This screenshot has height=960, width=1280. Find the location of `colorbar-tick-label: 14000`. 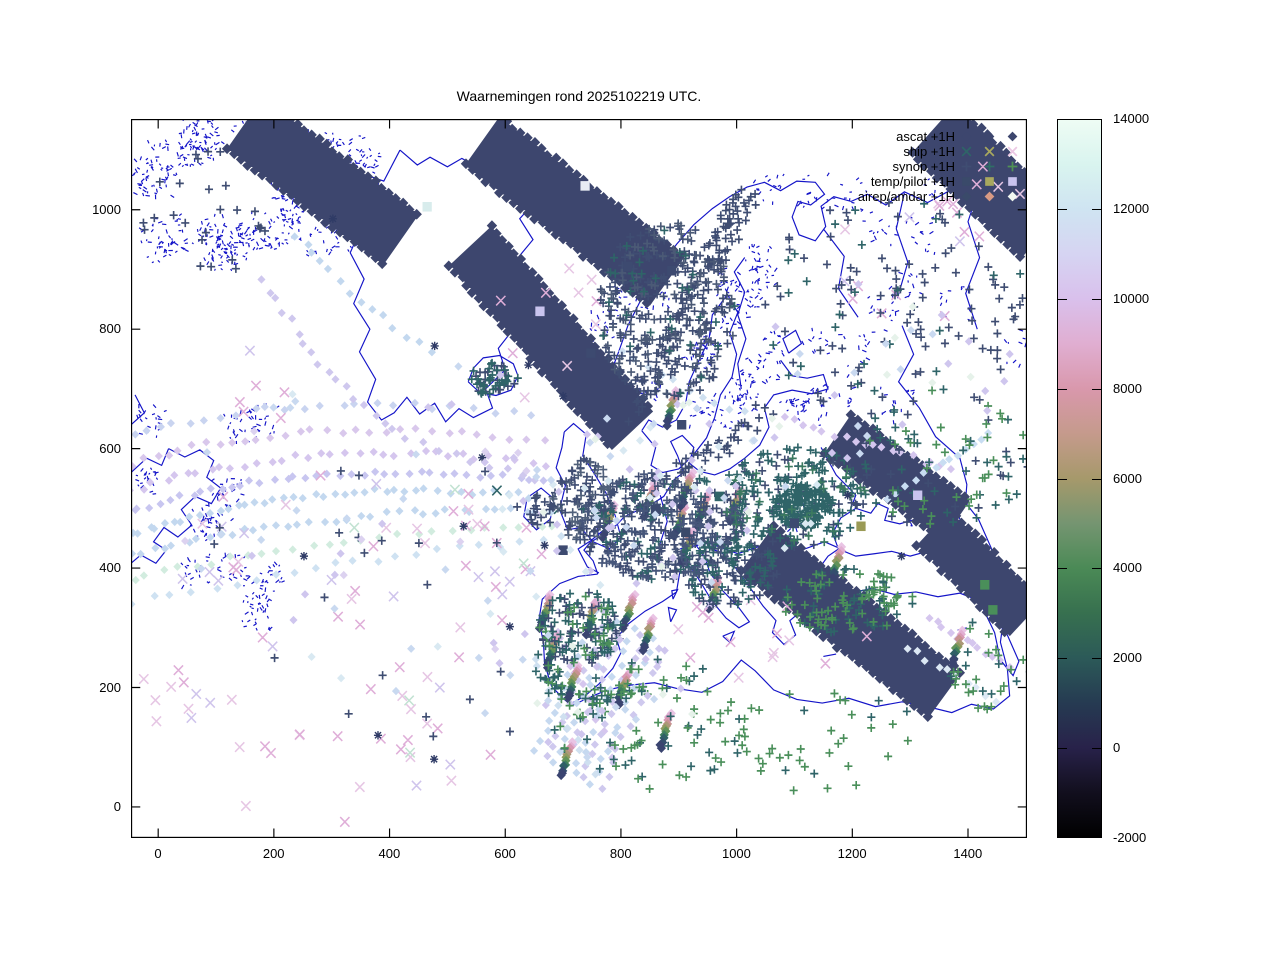

colorbar-tick-label: 14000 is located at coordinates (1131, 118).